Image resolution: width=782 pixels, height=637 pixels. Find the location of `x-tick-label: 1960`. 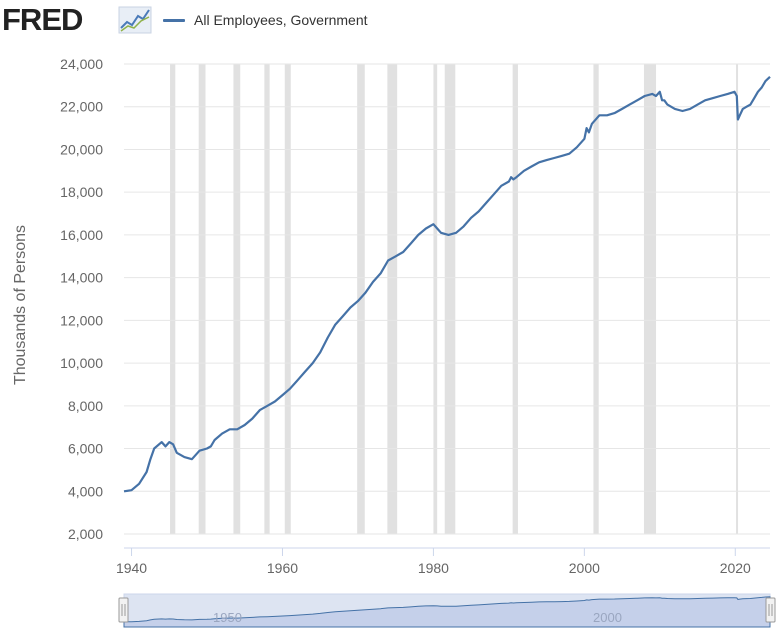

x-tick-label: 1960 is located at coordinates (282, 568).